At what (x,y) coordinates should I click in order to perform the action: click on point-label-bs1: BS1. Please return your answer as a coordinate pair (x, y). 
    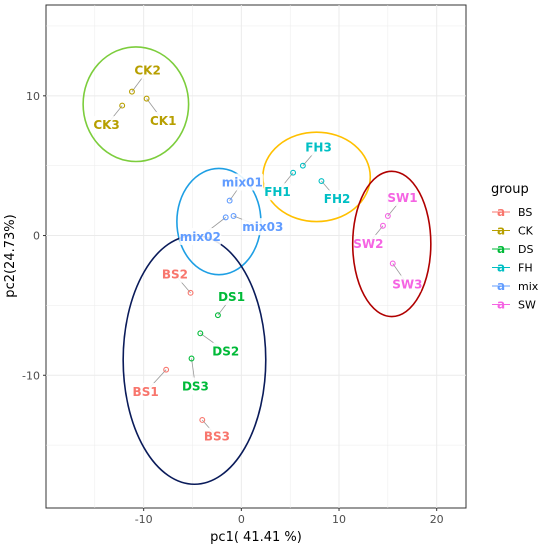
    Looking at the image, I should click on (146, 392).